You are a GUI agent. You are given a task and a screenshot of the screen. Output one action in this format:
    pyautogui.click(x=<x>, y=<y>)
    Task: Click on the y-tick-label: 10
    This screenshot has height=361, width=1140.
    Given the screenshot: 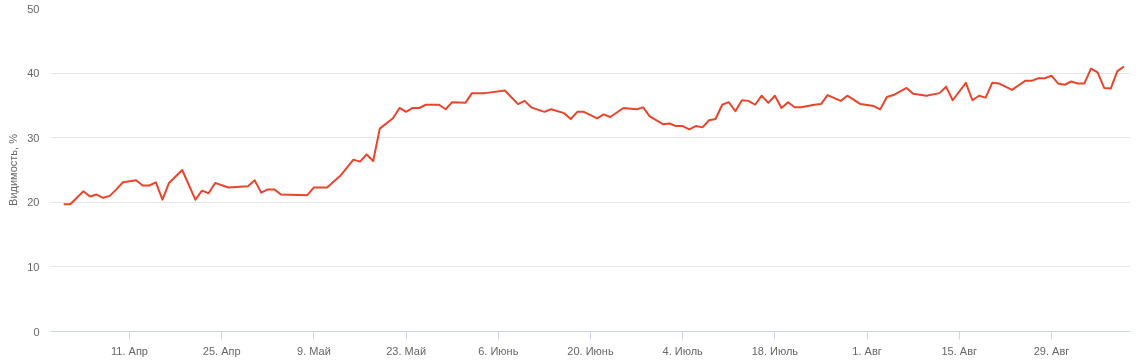 What is the action you would take?
    pyautogui.click(x=33, y=266)
    